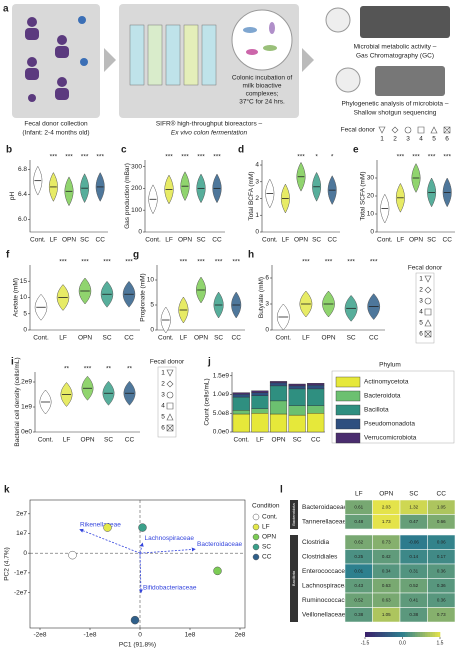 Image resolution: width=460 pixels, height=652 pixels. Describe the element at coordinates (136, 188) in the screenshot. I see `y-tick-label: 200` at that location.